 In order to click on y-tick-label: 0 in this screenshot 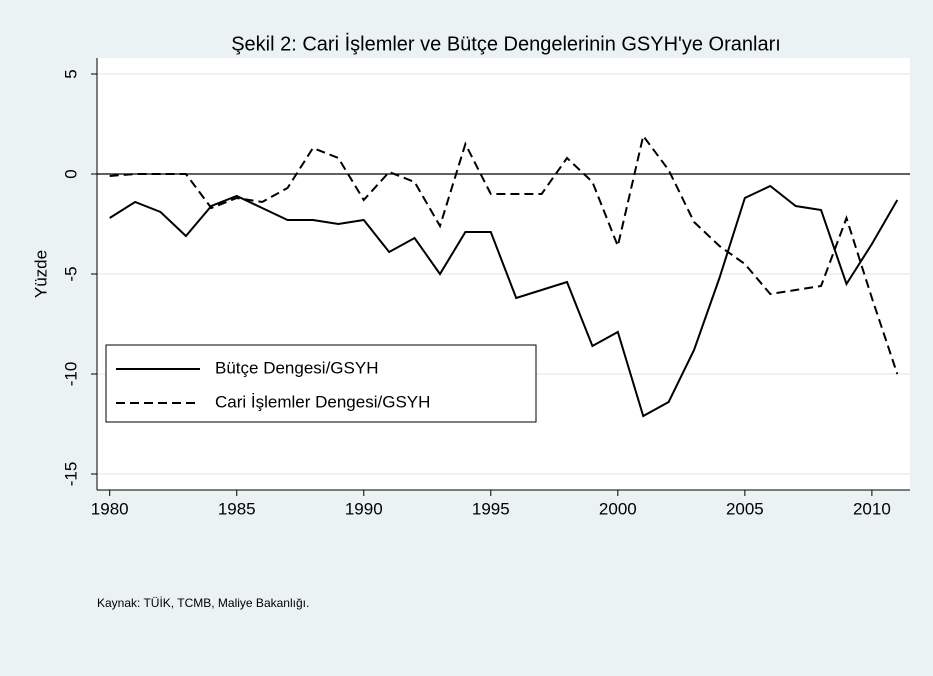, I will do `click(70, 173)`.